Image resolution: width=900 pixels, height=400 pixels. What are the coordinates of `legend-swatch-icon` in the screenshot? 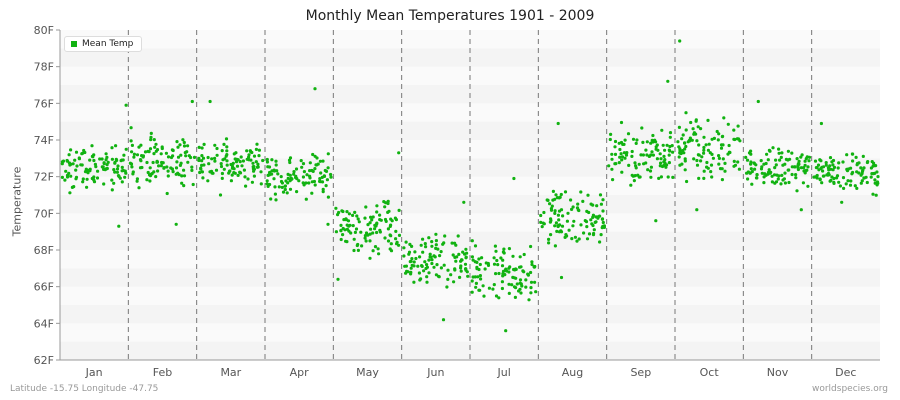 It's located at (74, 44).